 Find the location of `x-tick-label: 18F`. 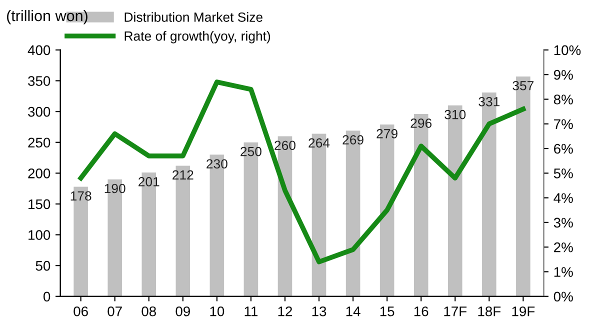

x-tick-label: 18F is located at coordinates (489, 311).